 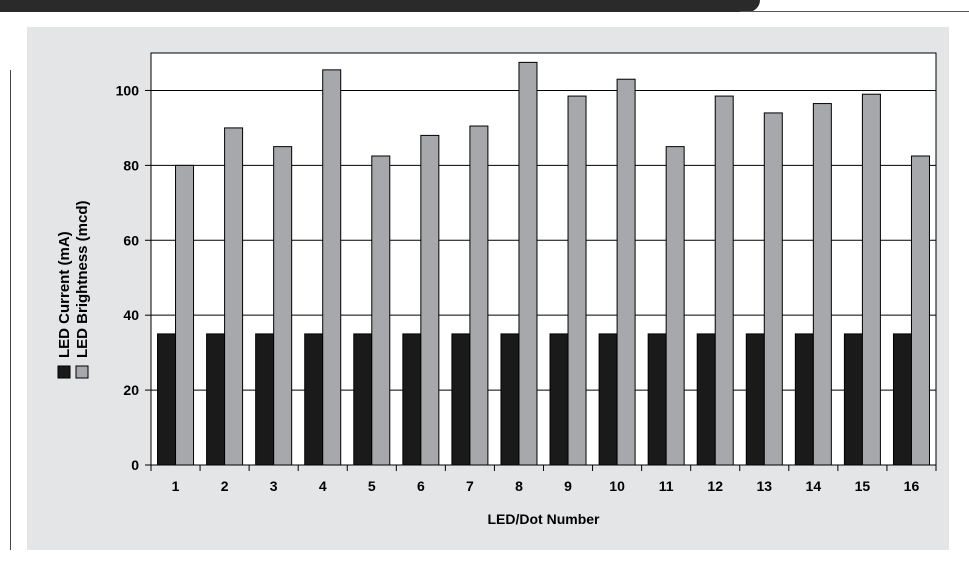 I want to click on x-tick-label: 3, so click(x=274, y=486).